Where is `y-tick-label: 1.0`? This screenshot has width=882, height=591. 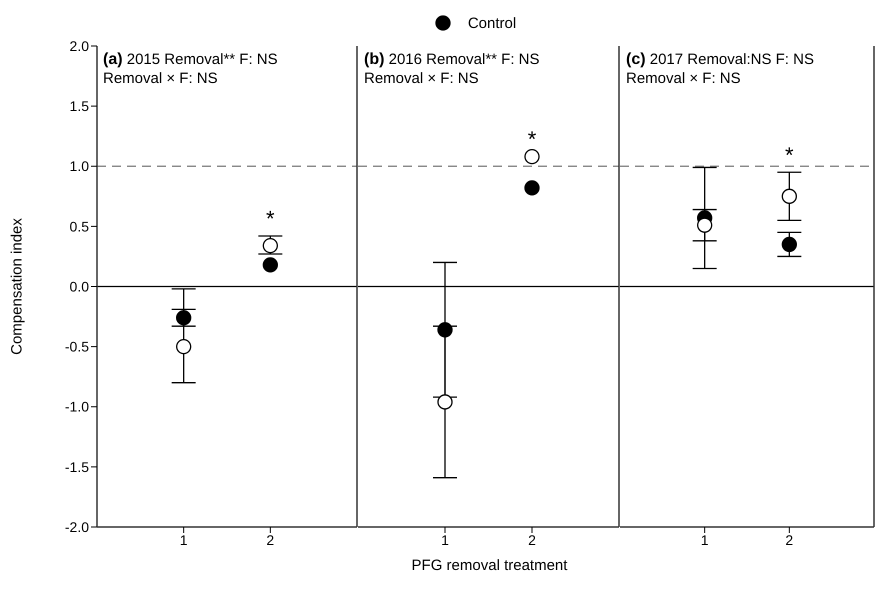
y-tick-label: 1.0 is located at coordinates (80, 166).